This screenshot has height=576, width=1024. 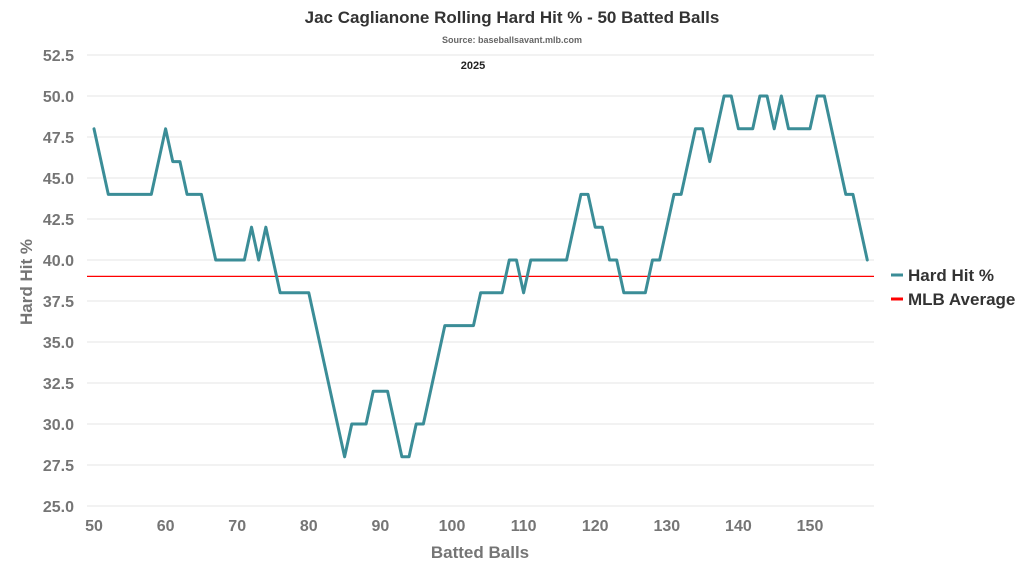 I want to click on x-tick-label: 100, so click(x=452, y=526).